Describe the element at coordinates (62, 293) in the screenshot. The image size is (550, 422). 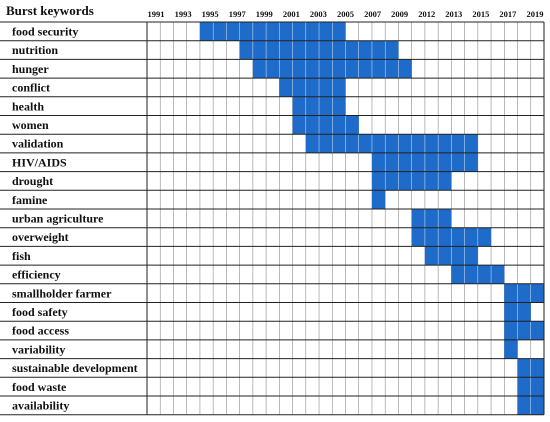
I see `keyword-label: smallholder farmer` at that location.